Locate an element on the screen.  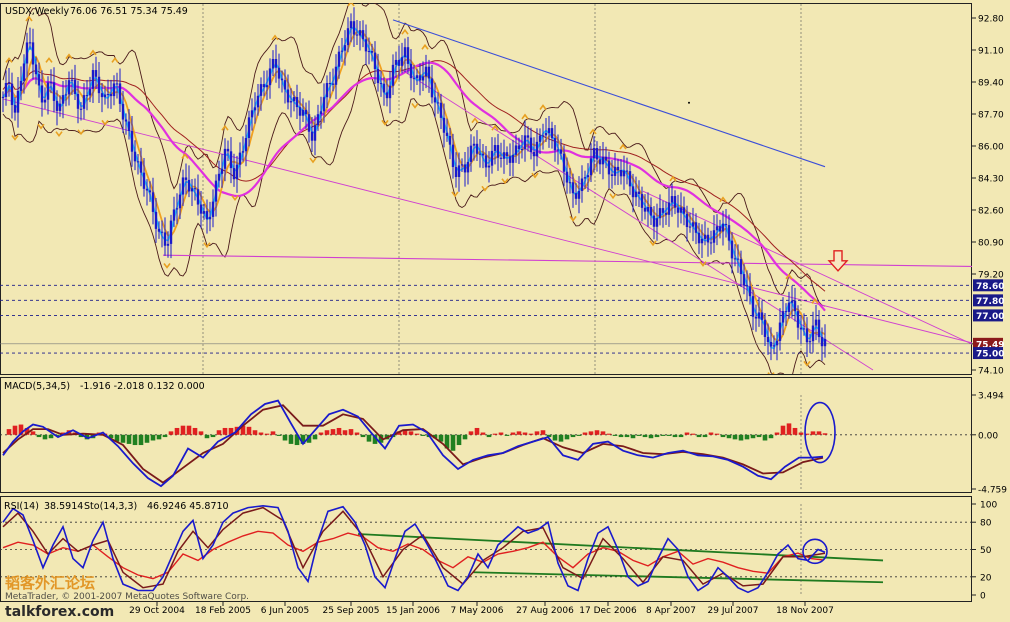
price-panel-title: USDX,Weekly is located at coordinates (37, 11).